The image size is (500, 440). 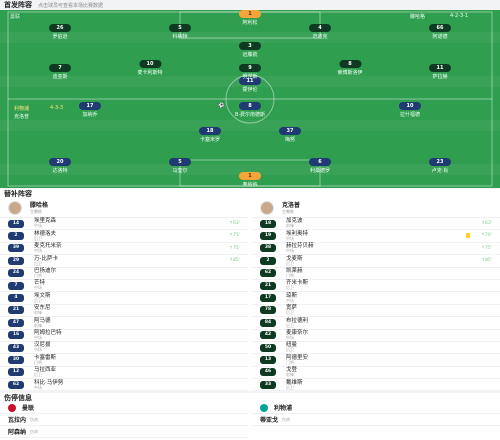 I want to click on sub-row: 21 齐米卡斯 后卫, so click(x=376, y=286).